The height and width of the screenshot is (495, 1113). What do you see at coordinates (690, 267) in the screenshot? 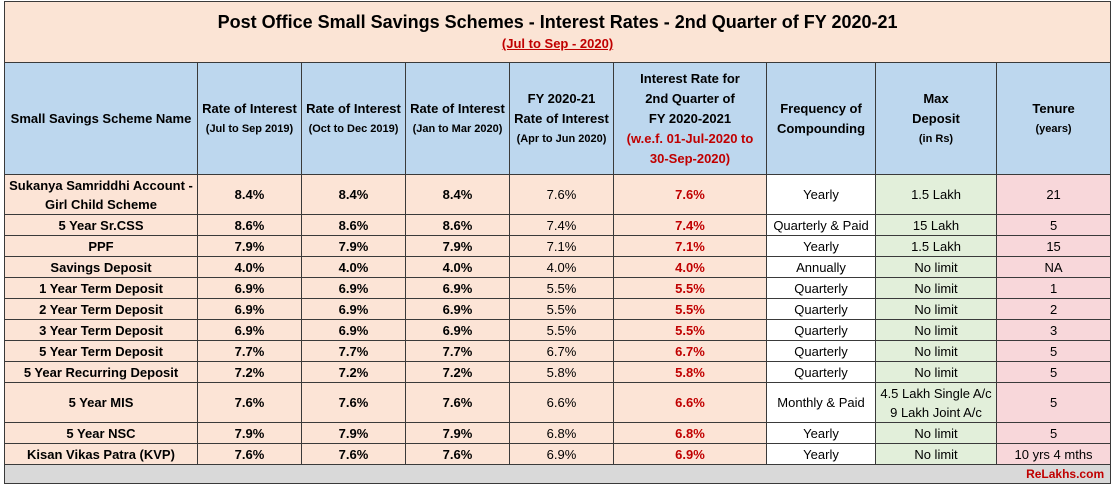
I see `rate-q2-2020-21: 4.0%` at bounding box center [690, 267].